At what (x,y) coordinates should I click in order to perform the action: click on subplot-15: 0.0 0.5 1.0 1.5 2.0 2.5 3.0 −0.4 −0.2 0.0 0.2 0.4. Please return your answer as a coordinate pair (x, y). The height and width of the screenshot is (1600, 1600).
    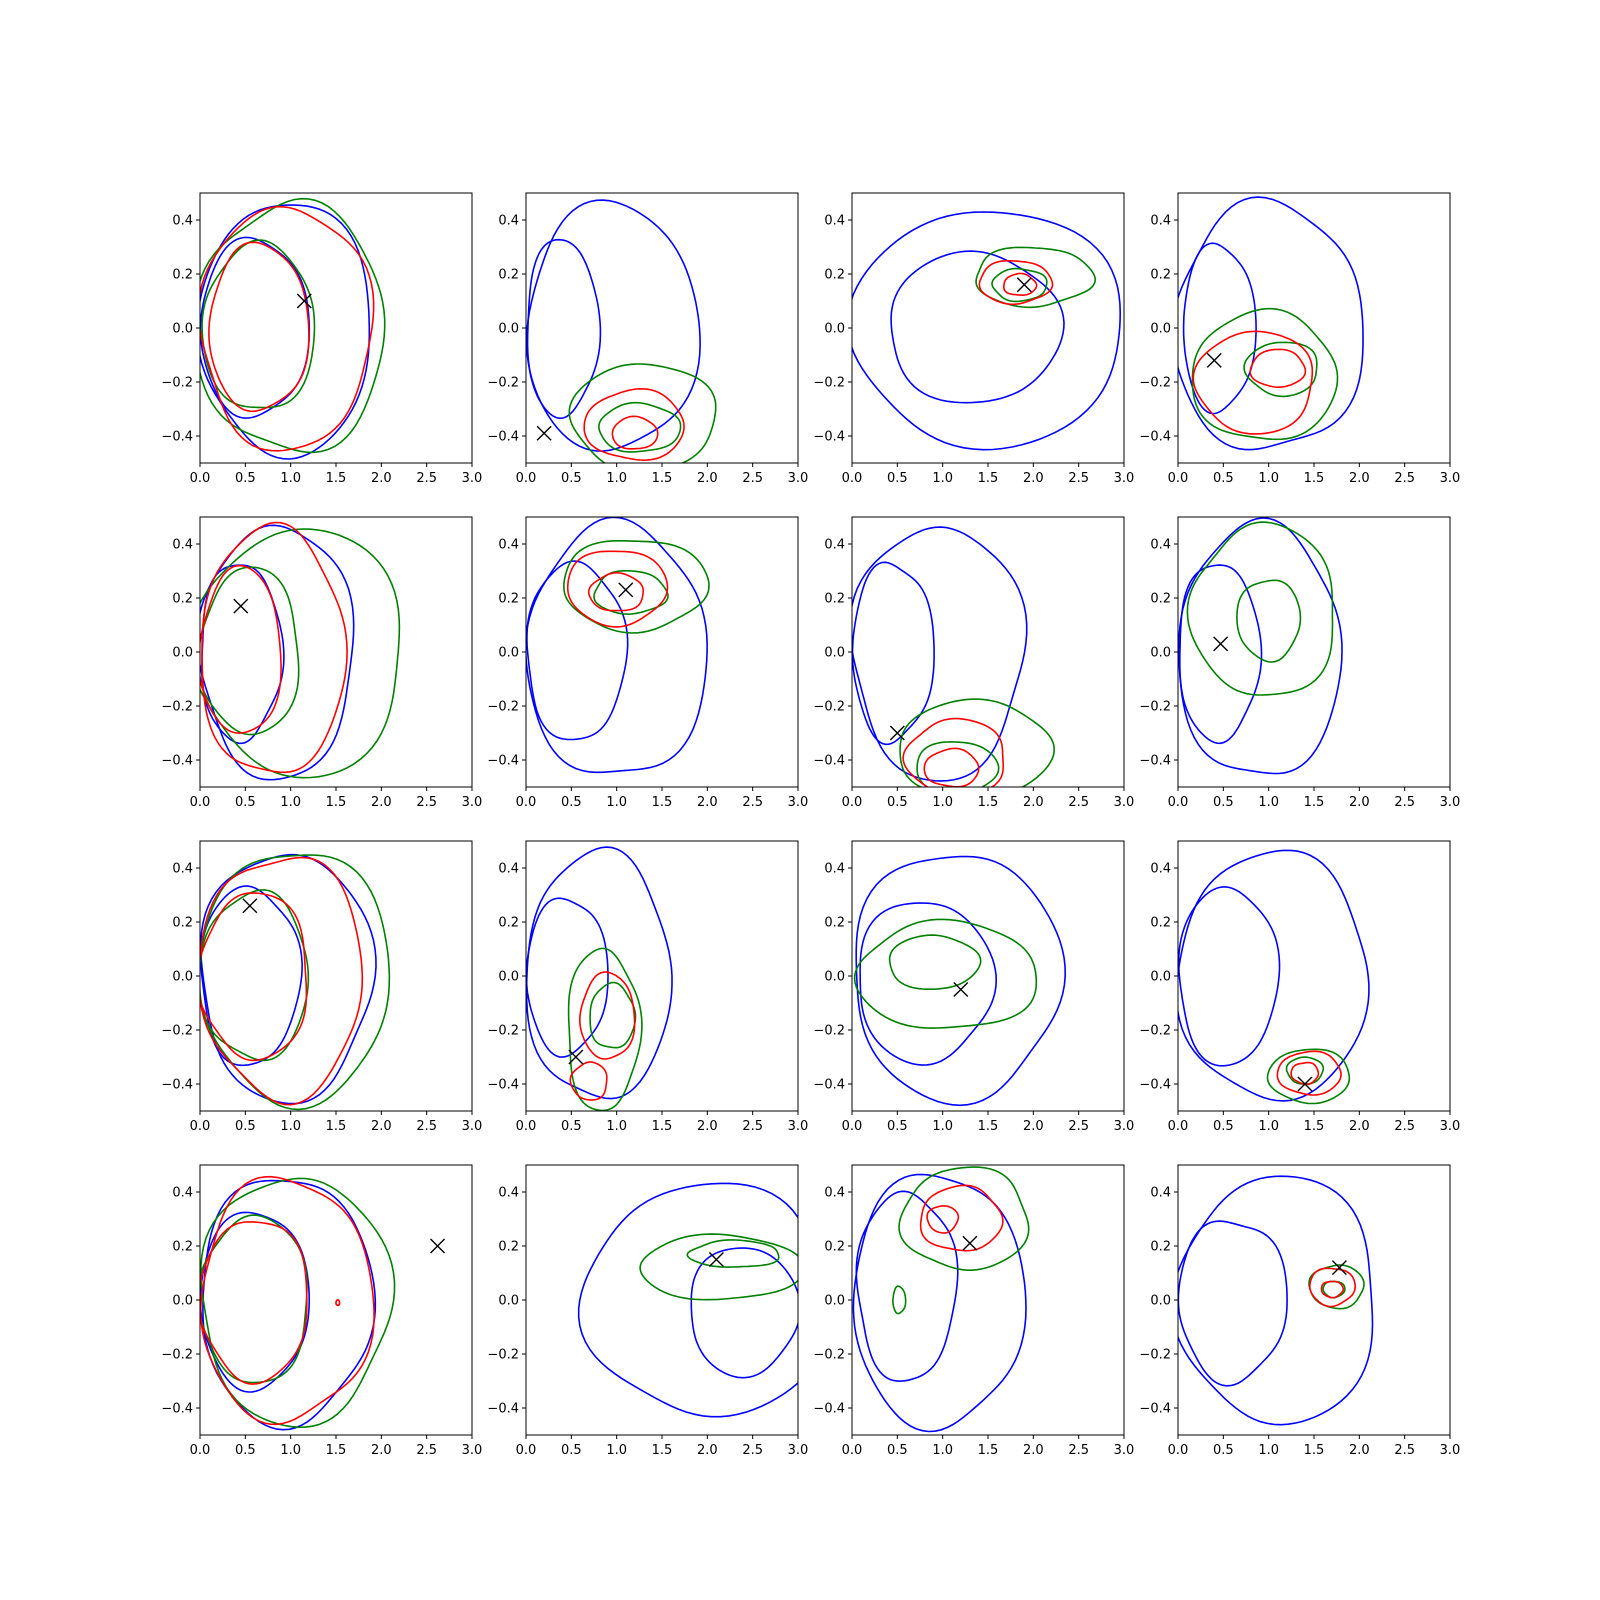
    Looking at the image, I should click on (973, 1311).